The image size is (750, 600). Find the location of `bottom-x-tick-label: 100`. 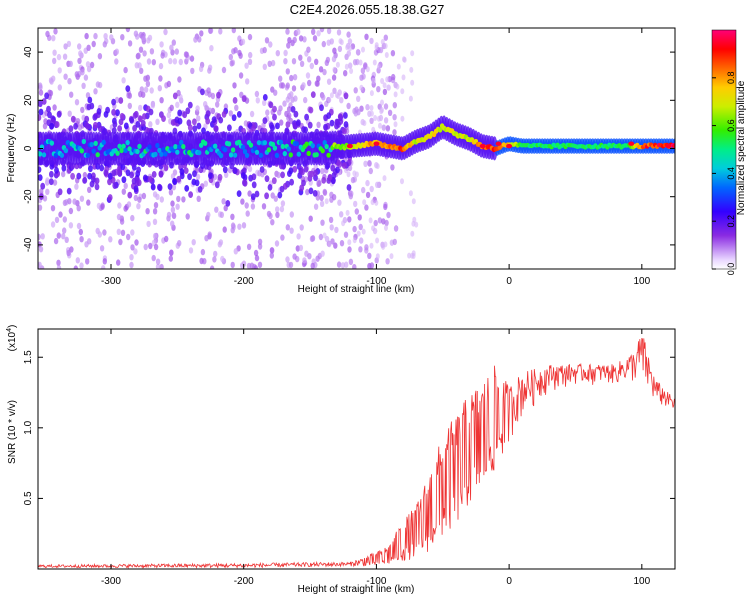

bottom-x-tick-label: 100 is located at coordinates (641, 581).